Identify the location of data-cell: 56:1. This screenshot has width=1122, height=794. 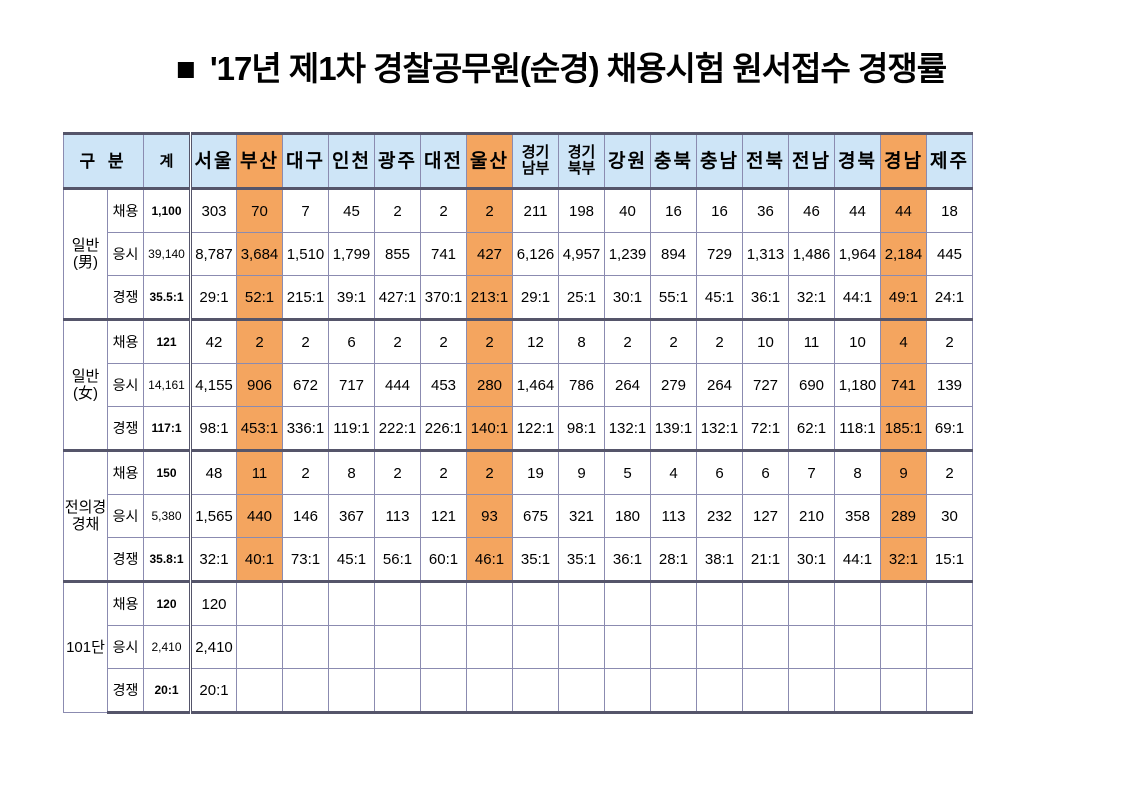
(397, 559).